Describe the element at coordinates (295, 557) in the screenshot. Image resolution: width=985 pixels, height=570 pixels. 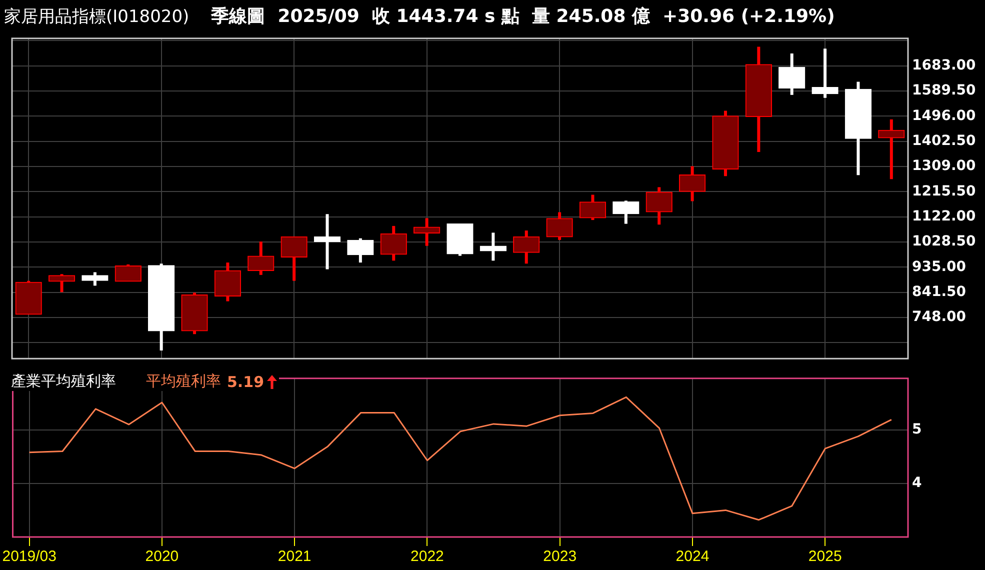
I see `x-tick-label: 2021` at that location.